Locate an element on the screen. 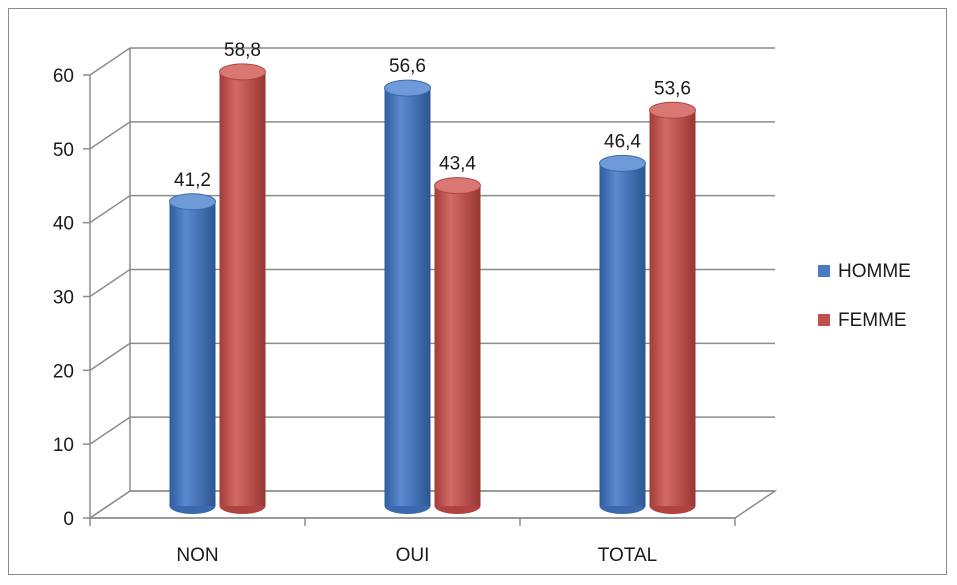 This screenshot has width=957, height=585. y-tick-label: 50 is located at coordinates (63, 150).